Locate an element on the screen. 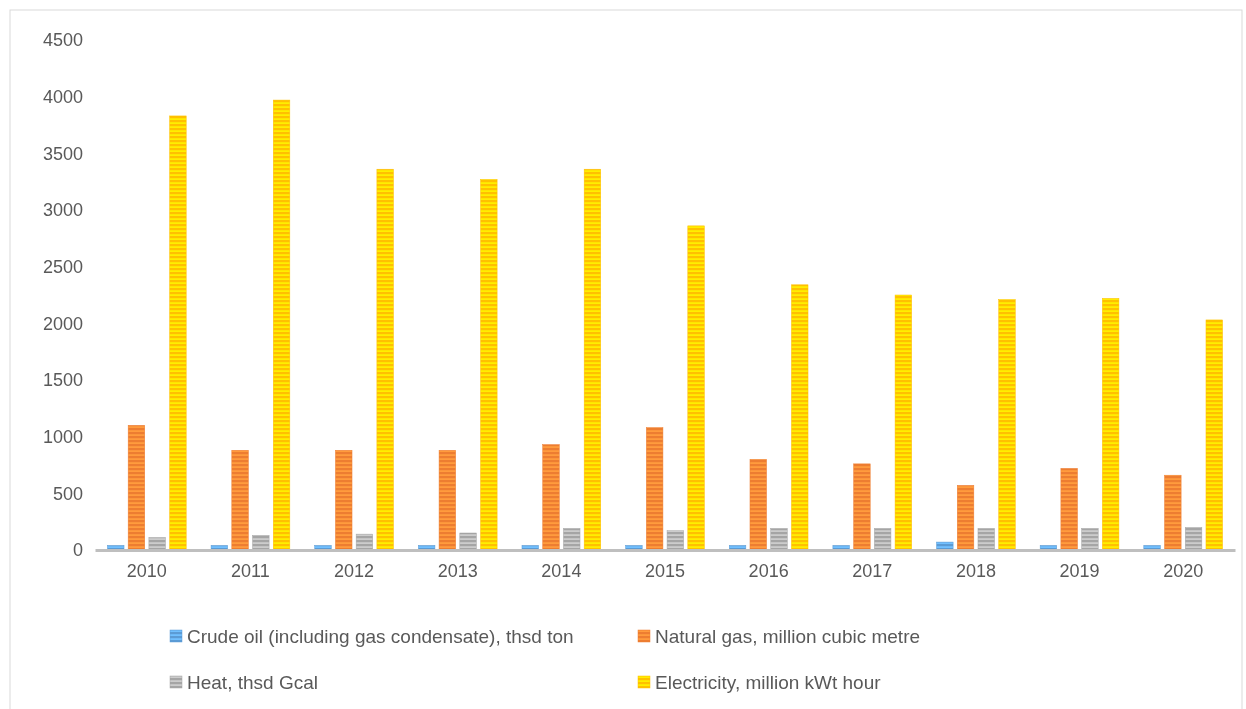  x-tick-label: 2017 is located at coordinates (872, 570).